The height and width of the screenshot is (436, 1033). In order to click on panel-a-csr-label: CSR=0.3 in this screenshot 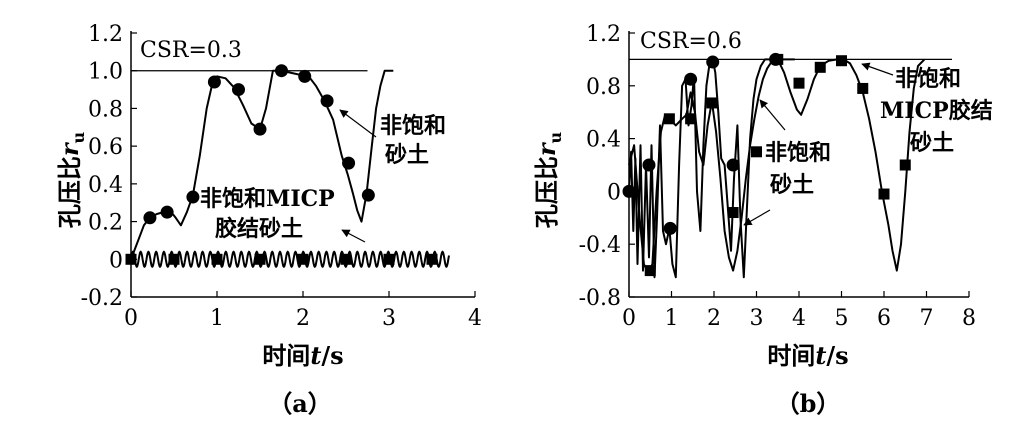, I will do `click(191, 50)`.